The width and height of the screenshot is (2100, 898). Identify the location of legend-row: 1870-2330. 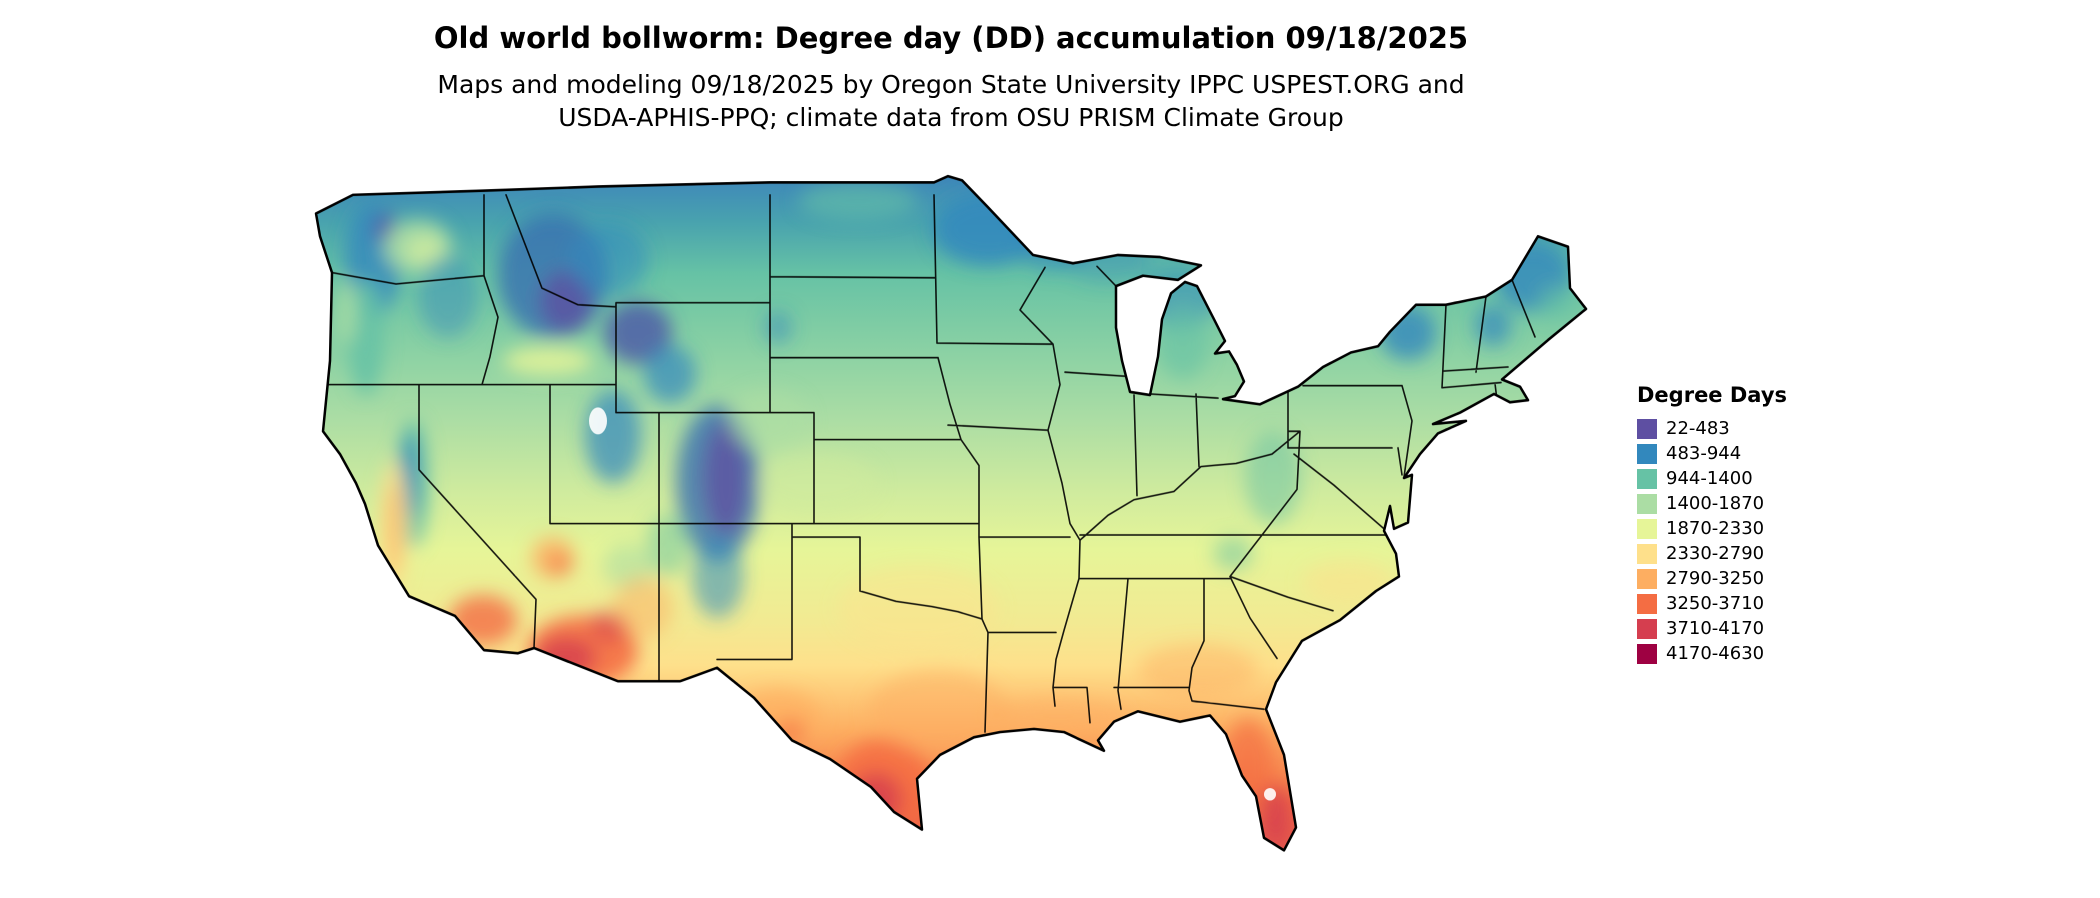
(1712, 528).